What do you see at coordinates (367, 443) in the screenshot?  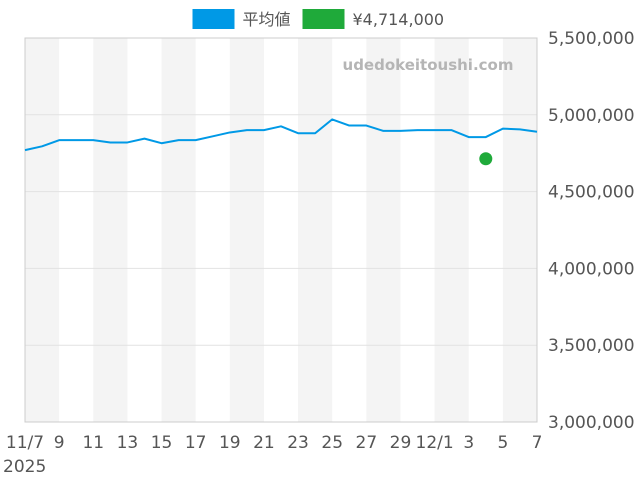 I see `x-tick-label: 27` at bounding box center [367, 443].